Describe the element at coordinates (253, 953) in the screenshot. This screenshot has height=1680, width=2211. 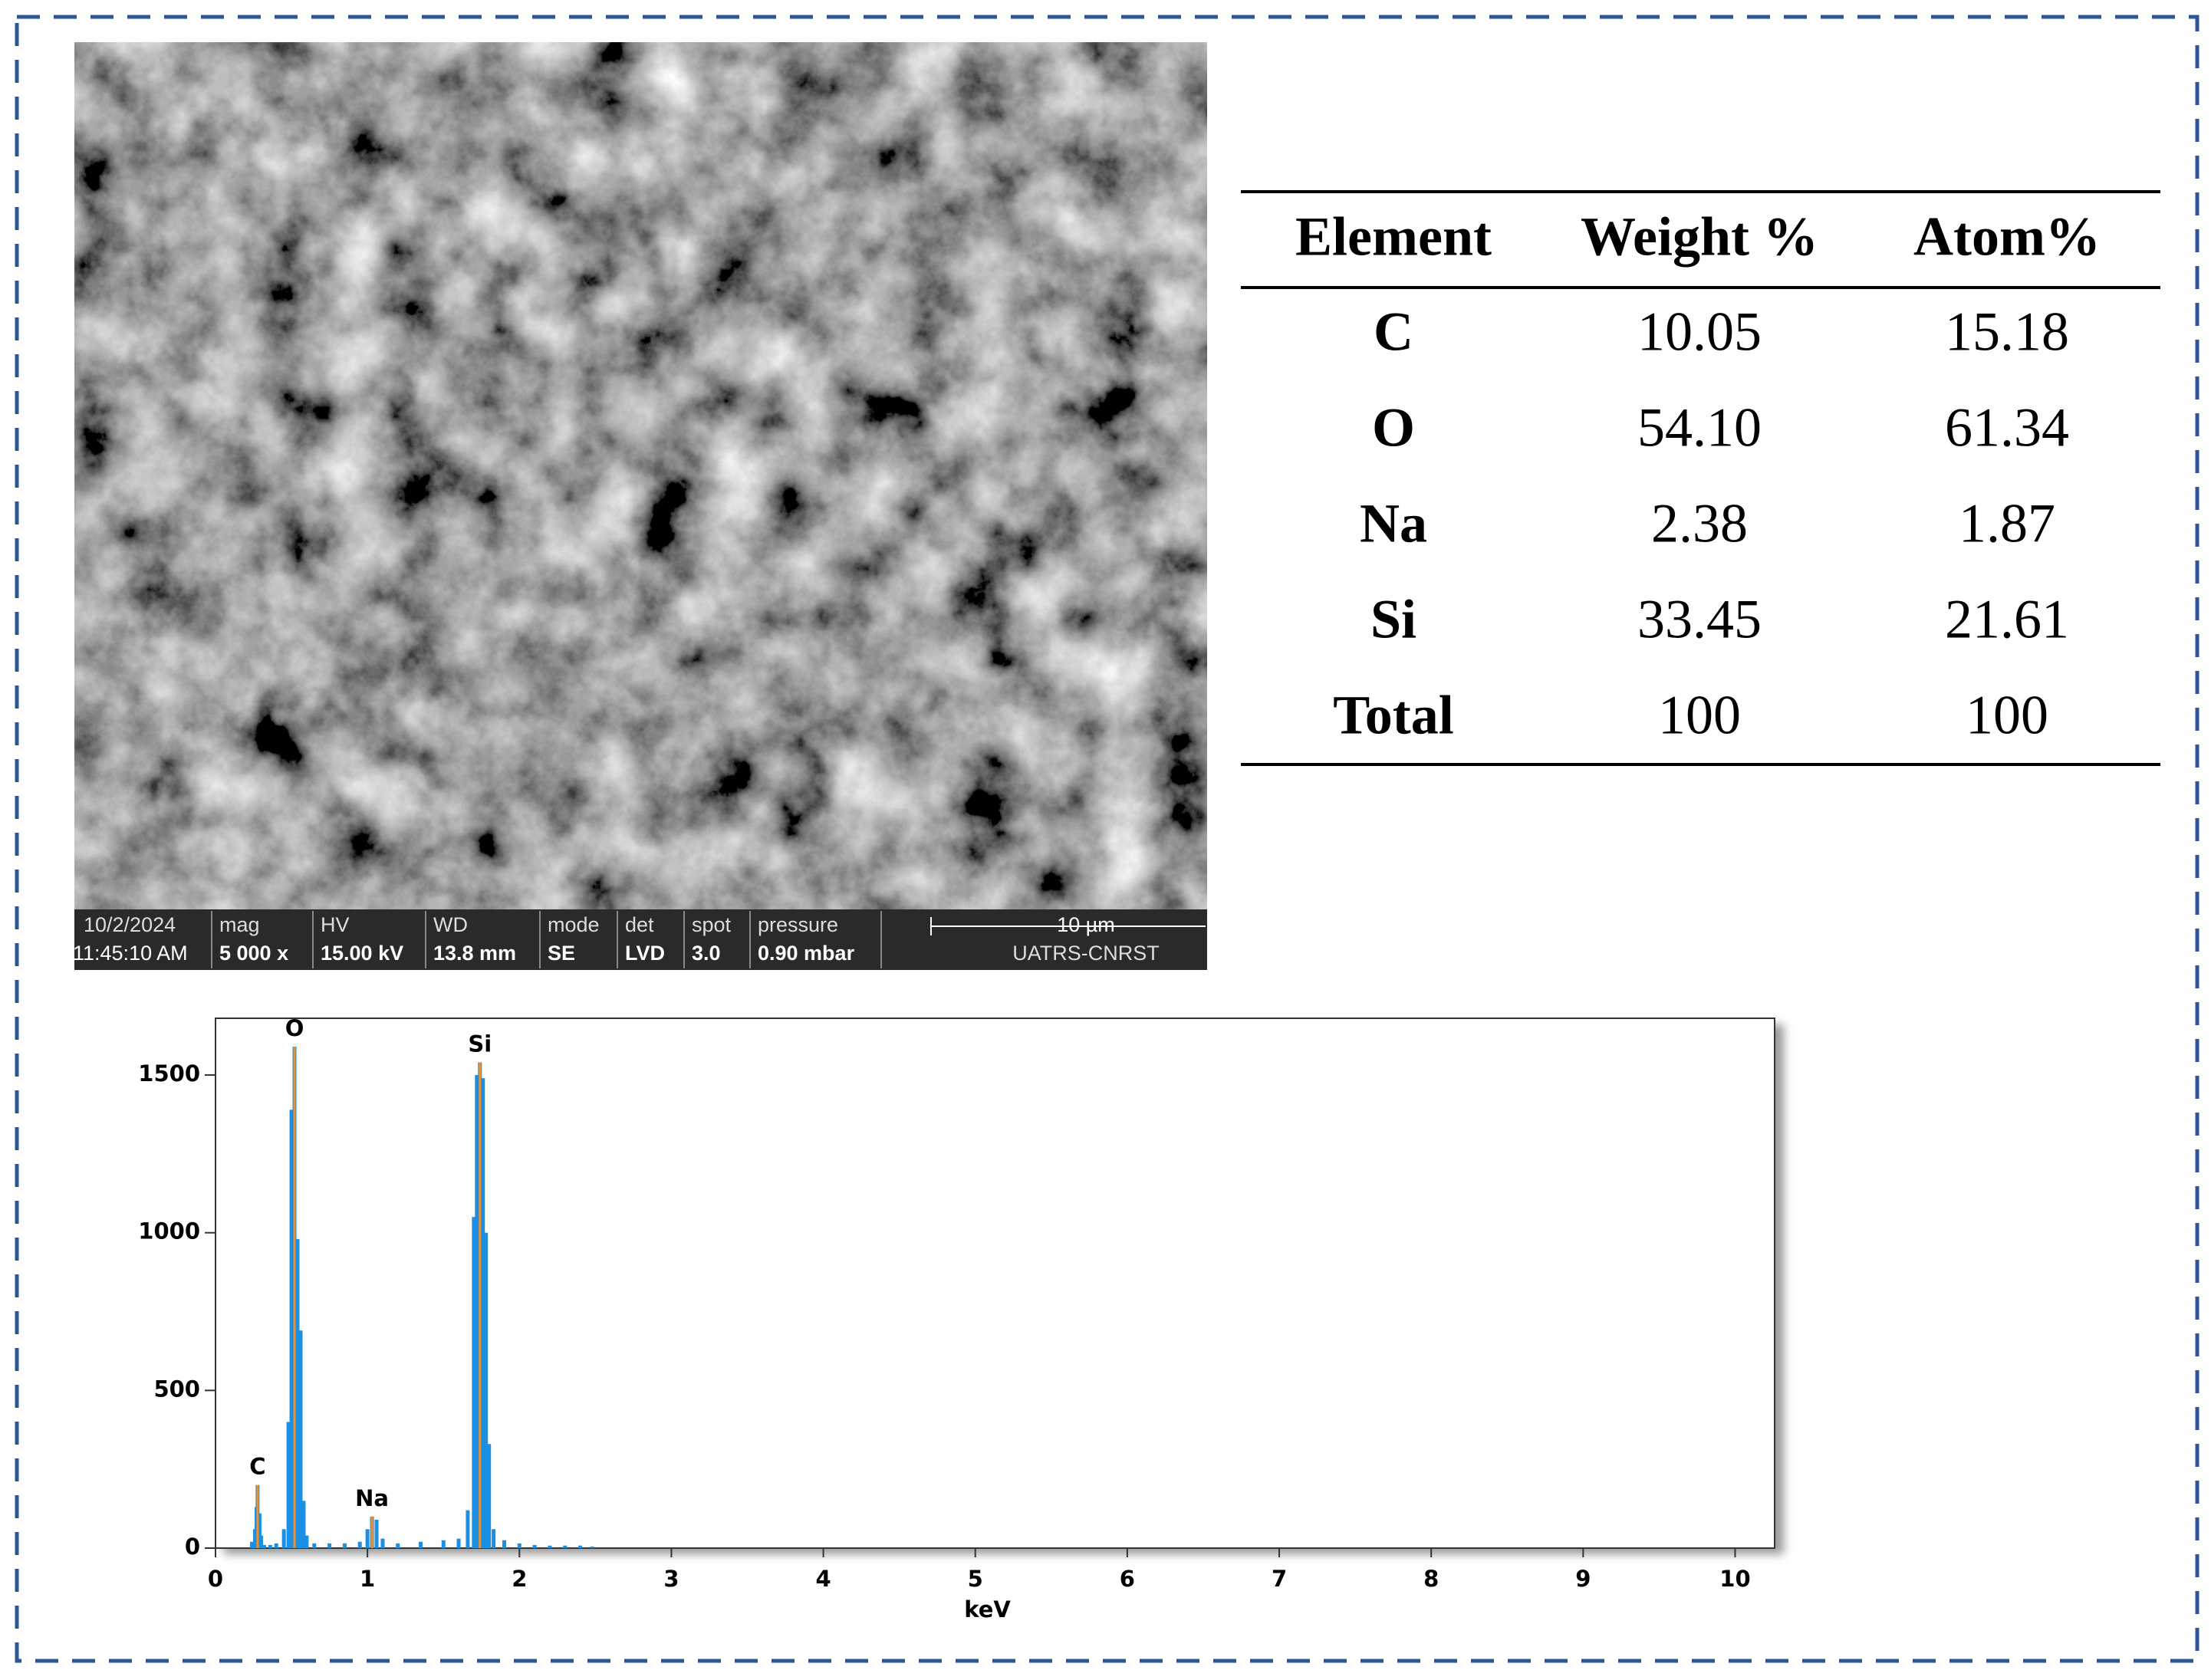
I see `info-value: 5 000 x` at that location.